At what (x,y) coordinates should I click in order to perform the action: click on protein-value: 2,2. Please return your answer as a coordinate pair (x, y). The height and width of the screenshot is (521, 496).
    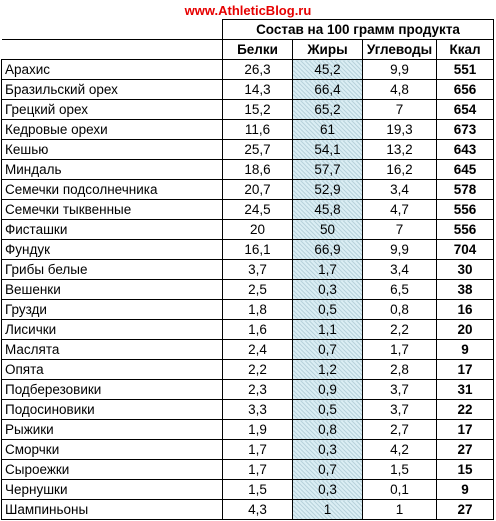
    Looking at the image, I should click on (257, 369).